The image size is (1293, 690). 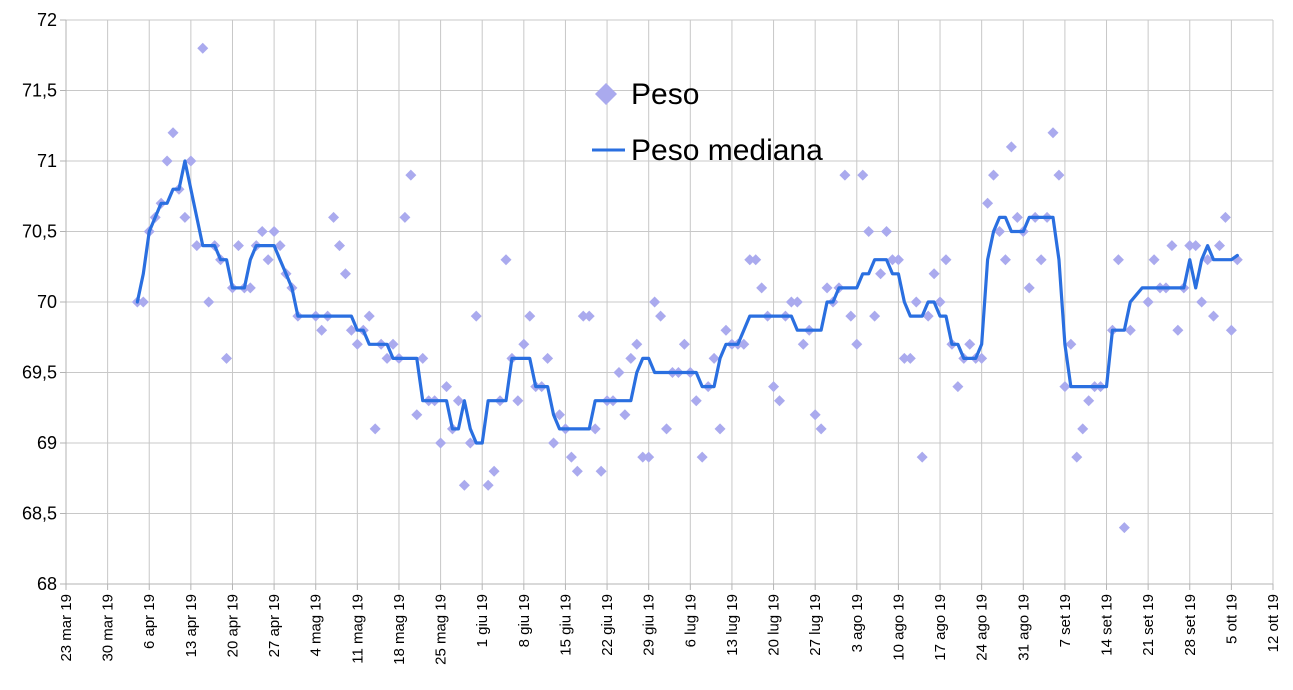 What do you see at coordinates (606, 94) in the screenshot?
I see `legend-marker-peso` at bounding box center [606, 94].